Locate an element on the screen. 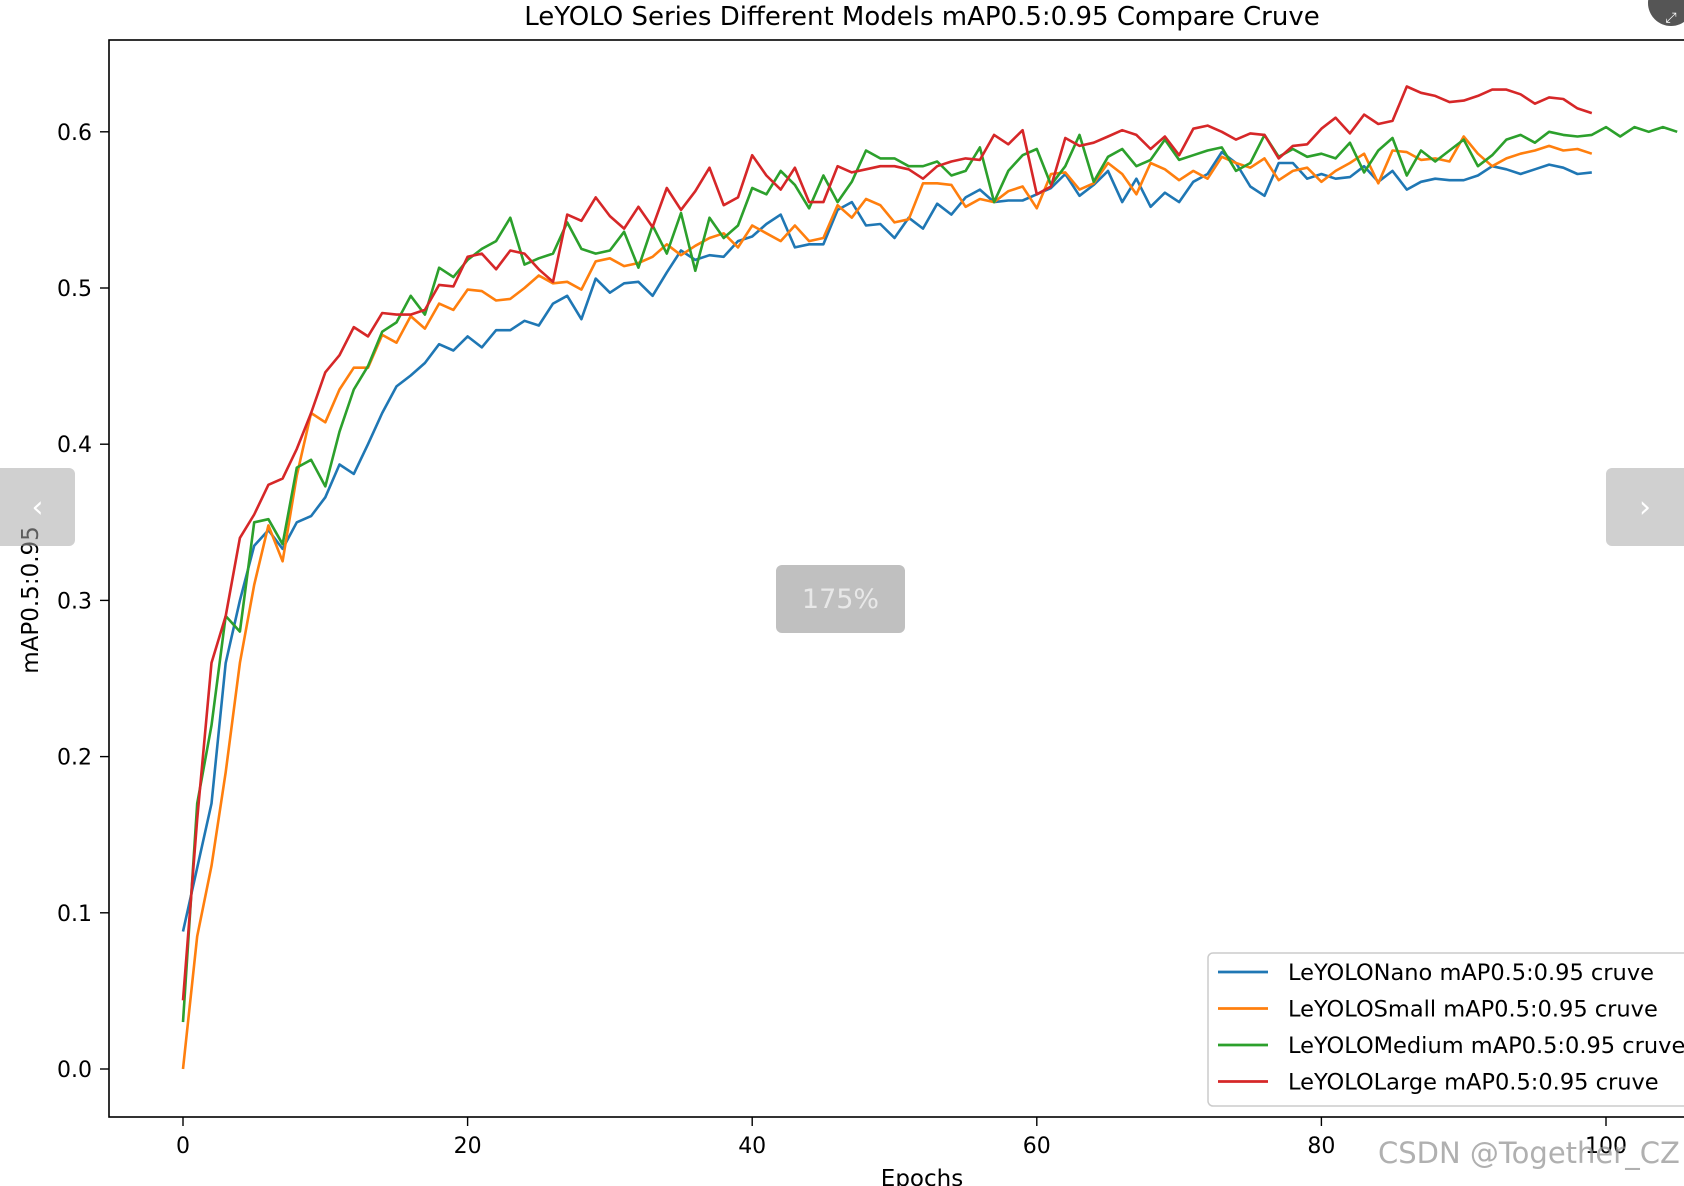 This screenshot has width=1684, height=1186. expand-icon: ⤢ is located at coordinates (1671, 18).